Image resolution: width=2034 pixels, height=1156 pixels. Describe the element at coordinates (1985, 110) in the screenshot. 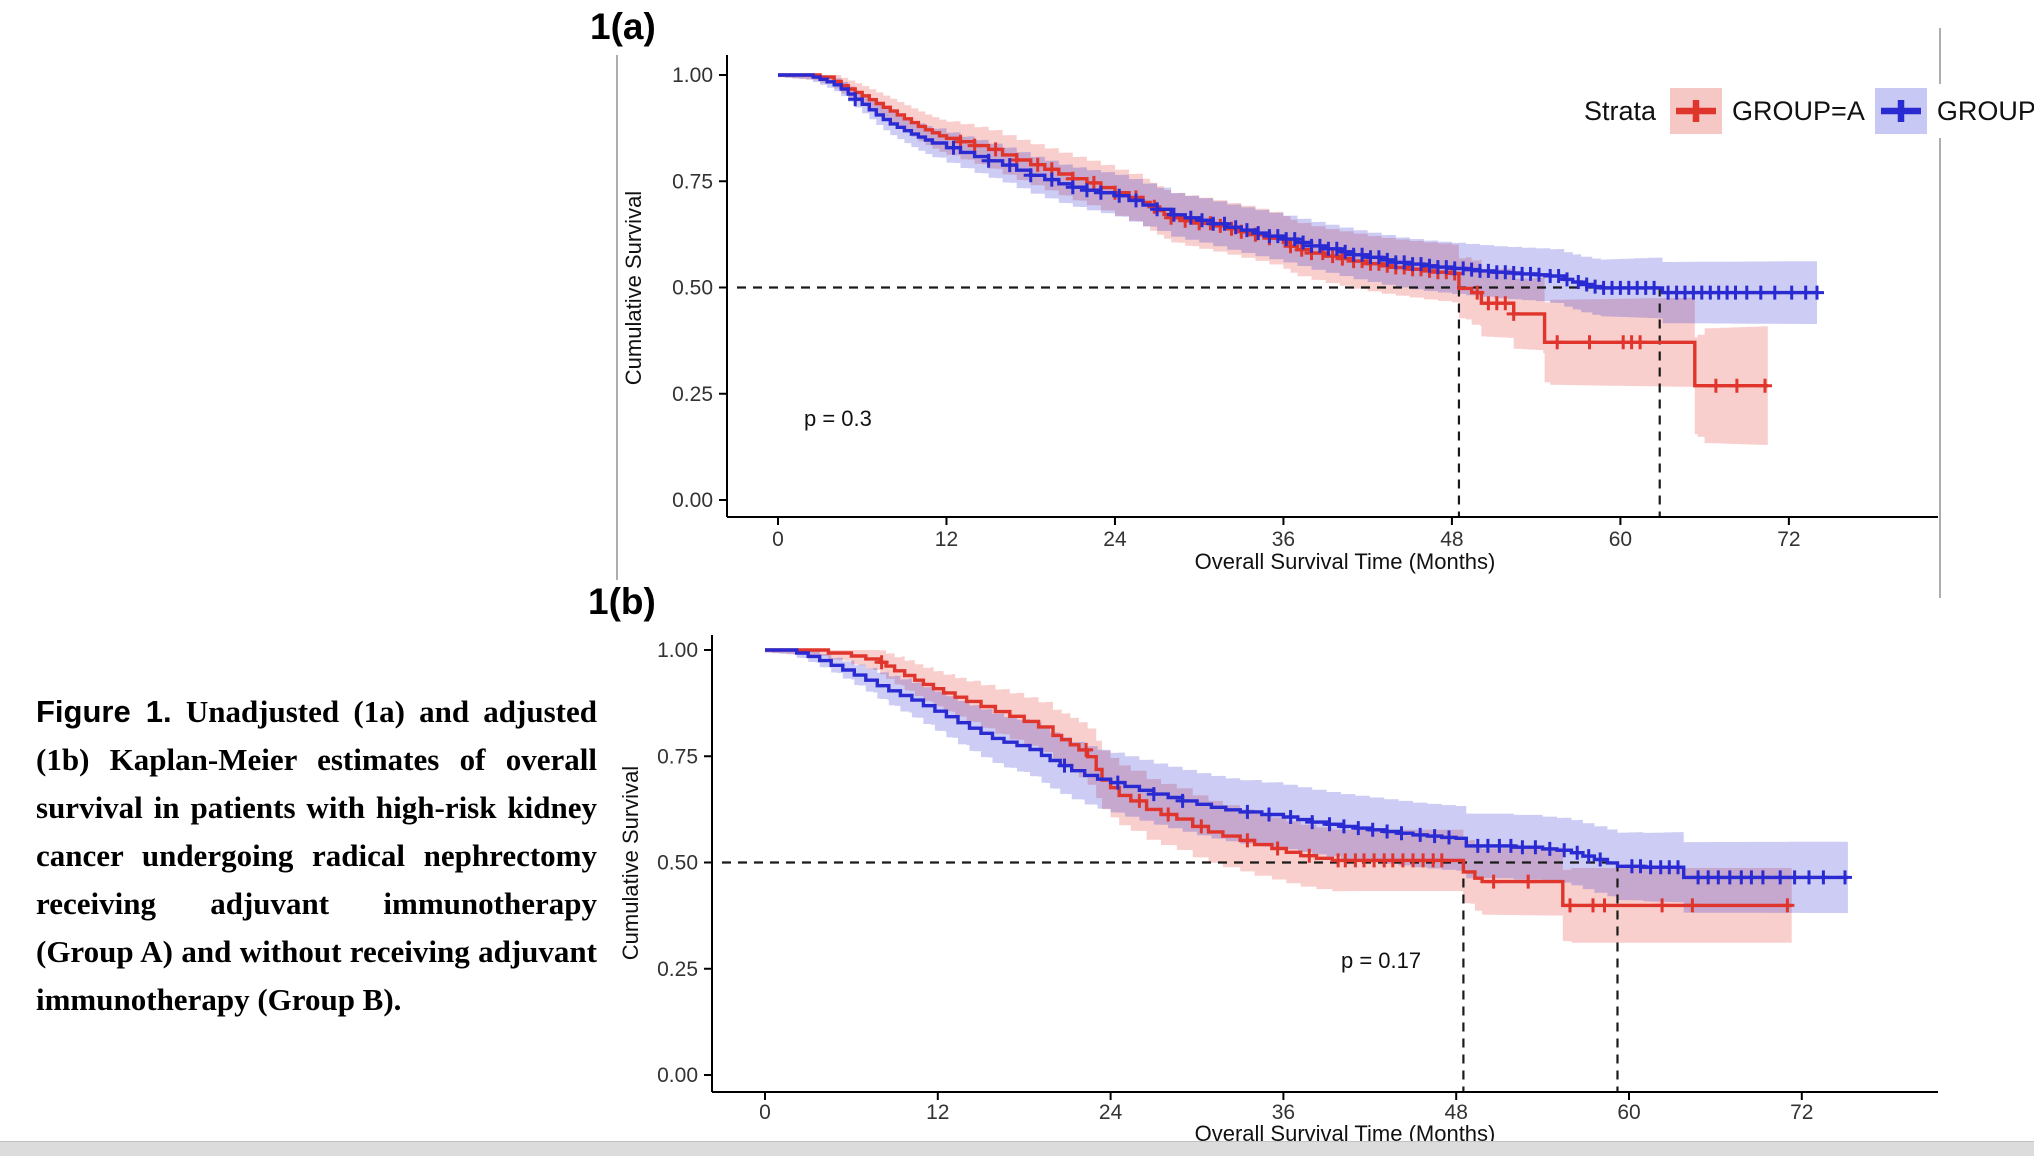

I see `legend-label-group-b: GROUP=B` at that location.